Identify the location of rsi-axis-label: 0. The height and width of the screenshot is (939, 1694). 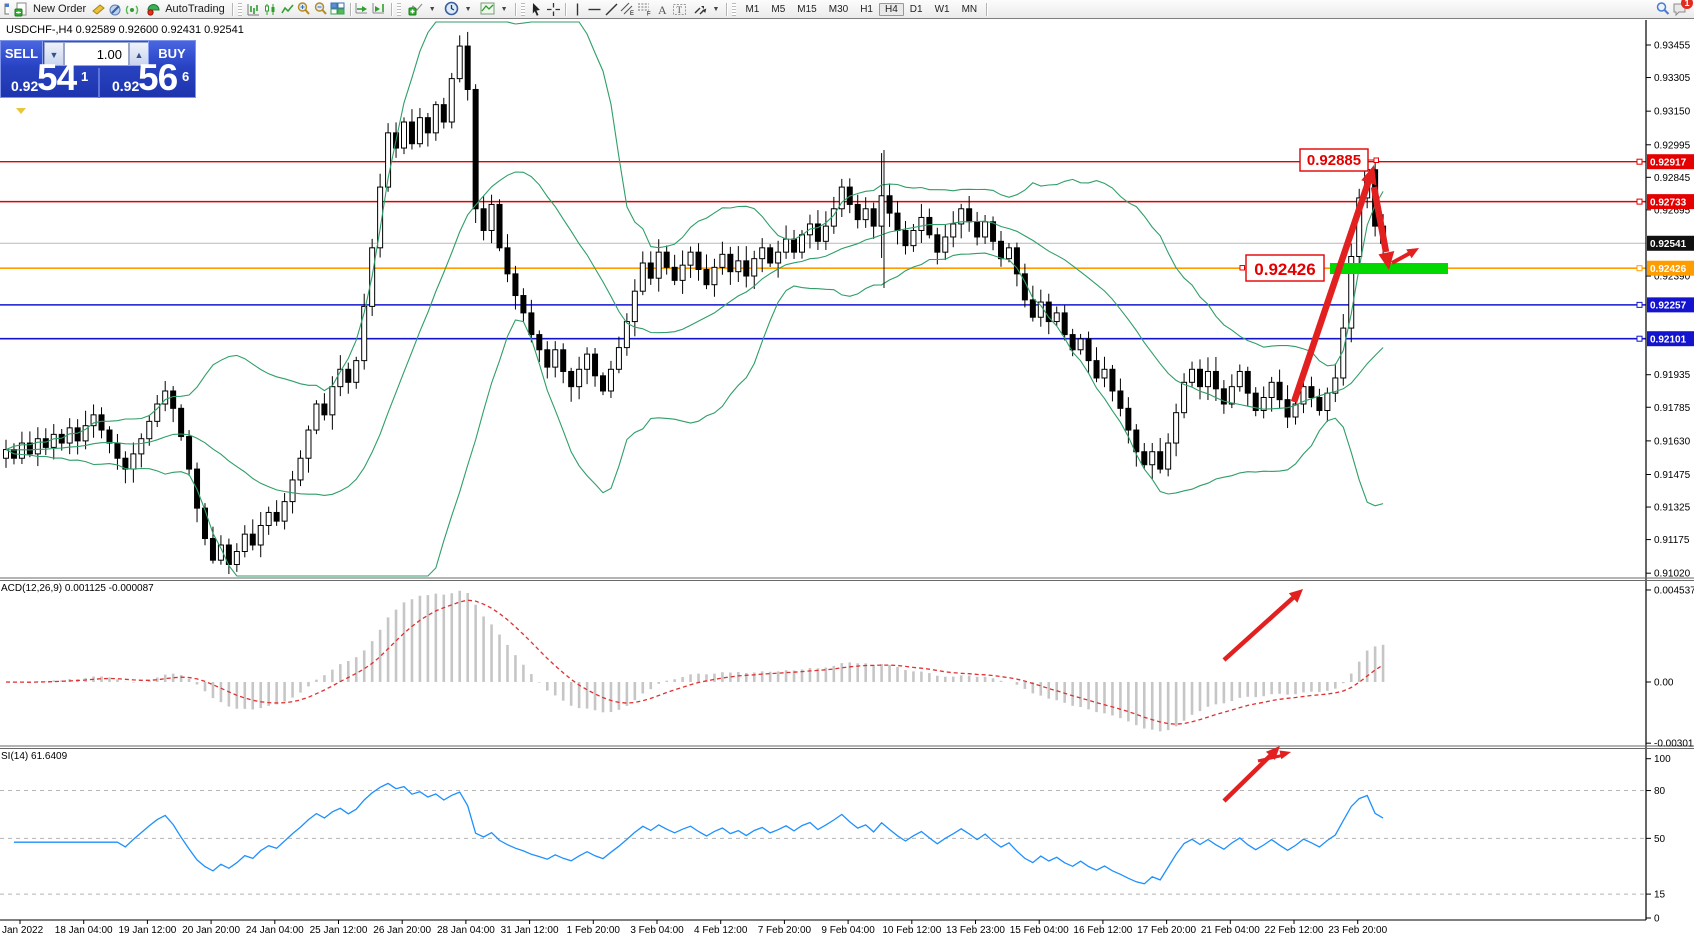
(1657, 919).